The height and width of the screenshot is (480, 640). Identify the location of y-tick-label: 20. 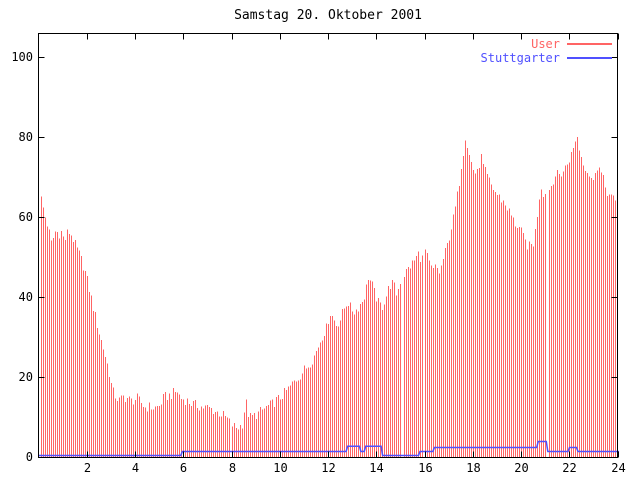
(26, 377).